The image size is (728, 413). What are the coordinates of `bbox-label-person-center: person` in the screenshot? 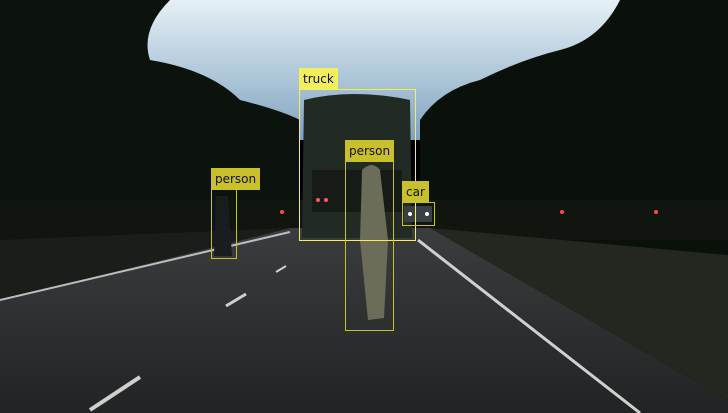 It's located at (370, 151).